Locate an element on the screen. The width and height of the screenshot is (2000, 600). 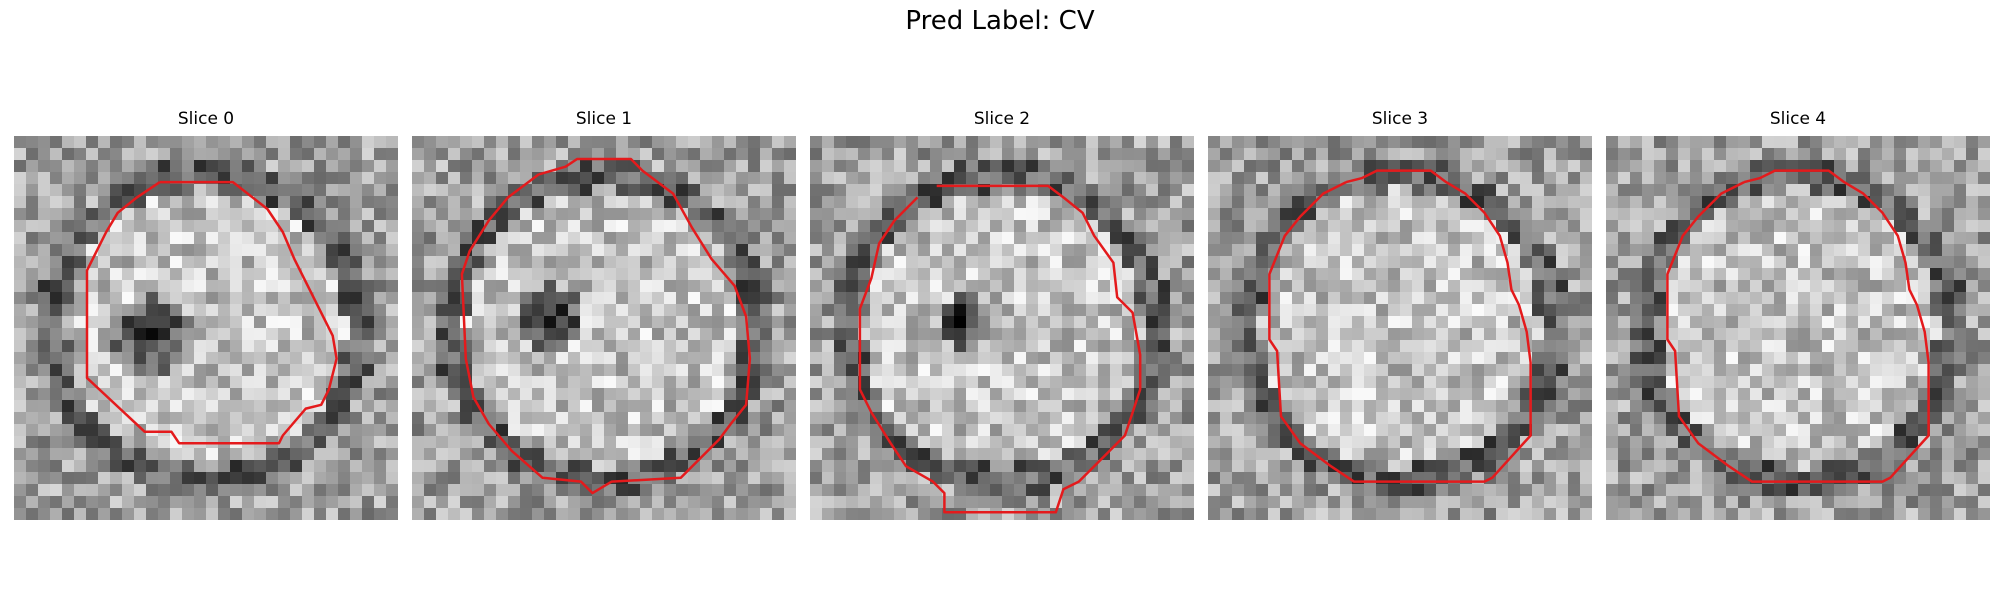
panel-slice-3: Slice 3 is located at coordinates (1400, 314).